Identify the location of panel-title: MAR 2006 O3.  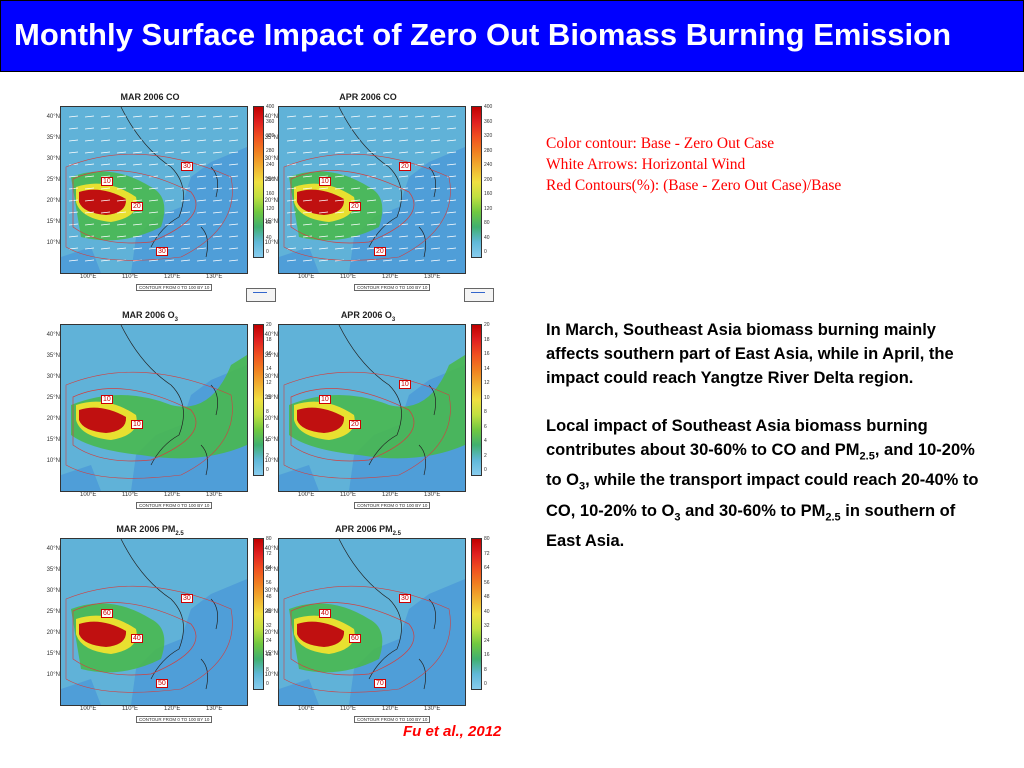
(150, 316).